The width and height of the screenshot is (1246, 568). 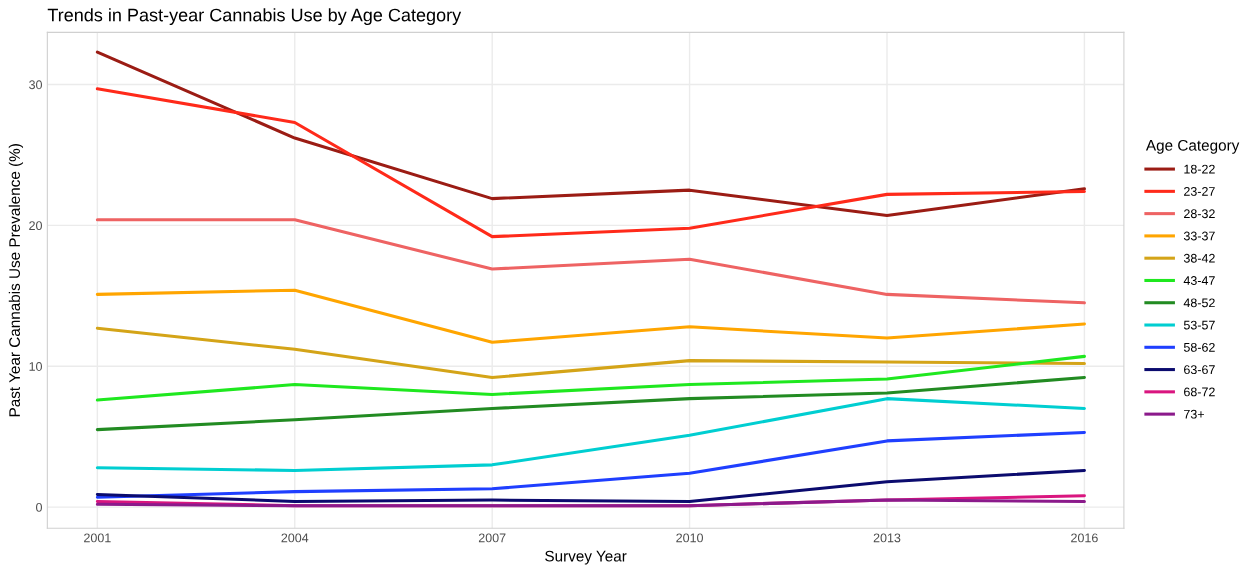 What do you see at coordinates (1199, 392) in the screenshot?
I see `legend-label: 68-72` at bounding box center [1199, 392].